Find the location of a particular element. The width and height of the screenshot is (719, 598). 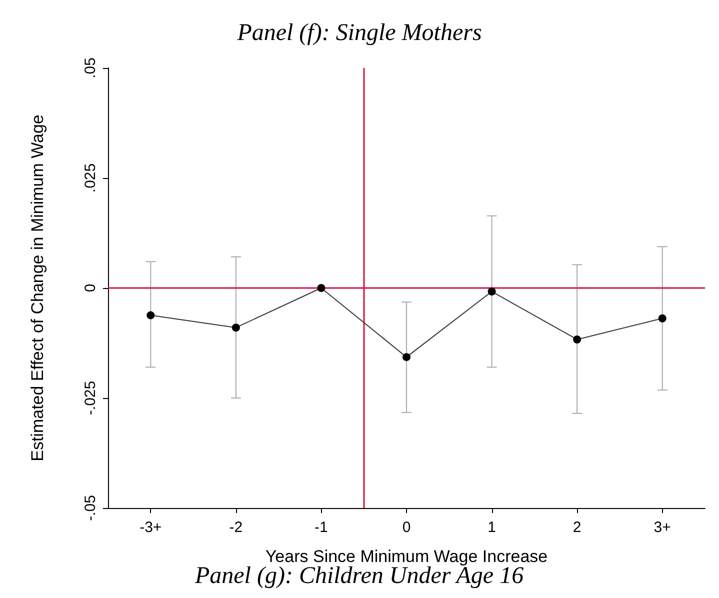

x-tick-label: -2 is located at coordinates (236, 527).